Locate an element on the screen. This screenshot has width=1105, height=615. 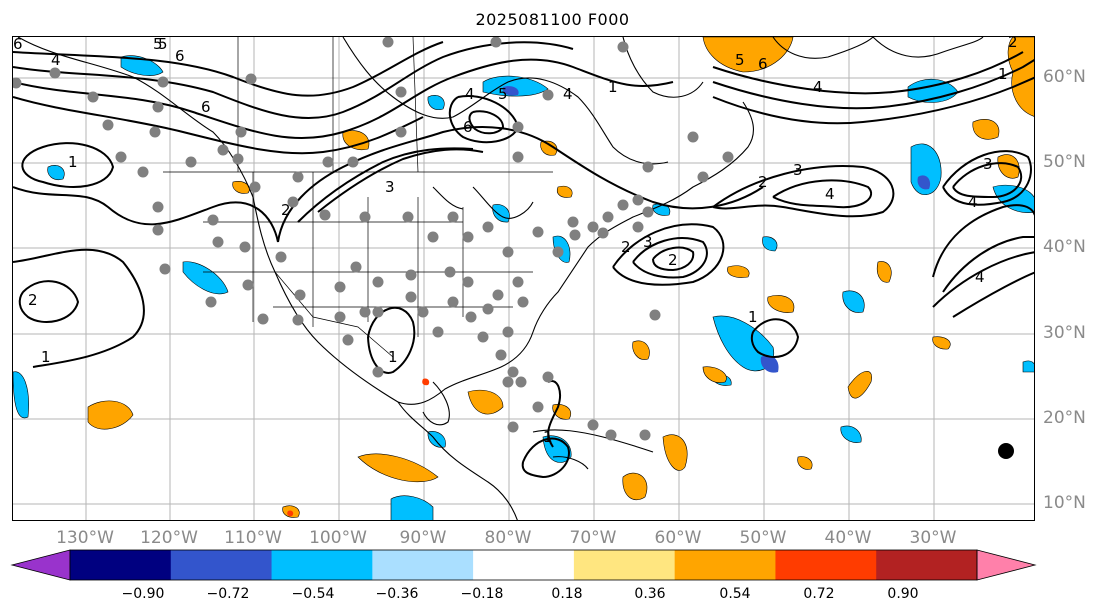
lon-label: 110°W is located at coordinates (253, 538).